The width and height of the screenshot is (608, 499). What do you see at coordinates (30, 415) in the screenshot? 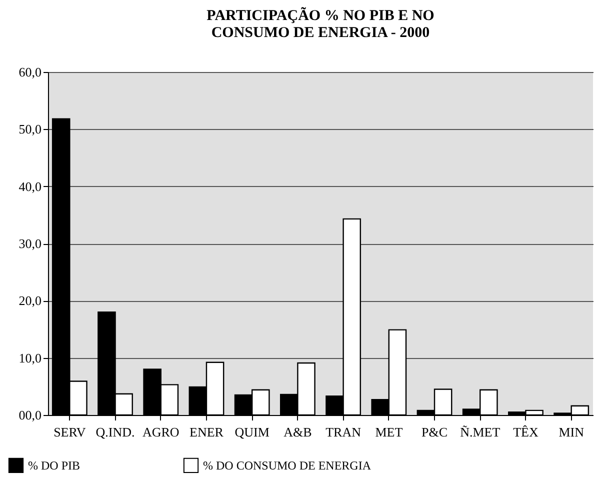
I see `y-tick-label: 00,0` at bounding box center [30, 415].